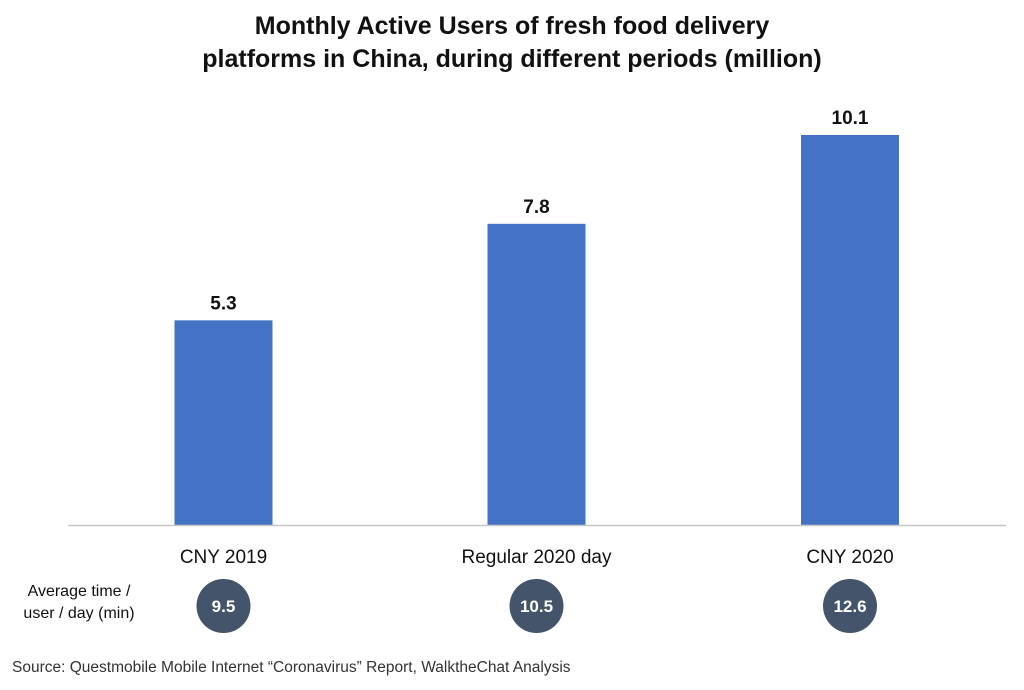  I want to click on x-tick-label: CNY 2019, so click(223, 557).